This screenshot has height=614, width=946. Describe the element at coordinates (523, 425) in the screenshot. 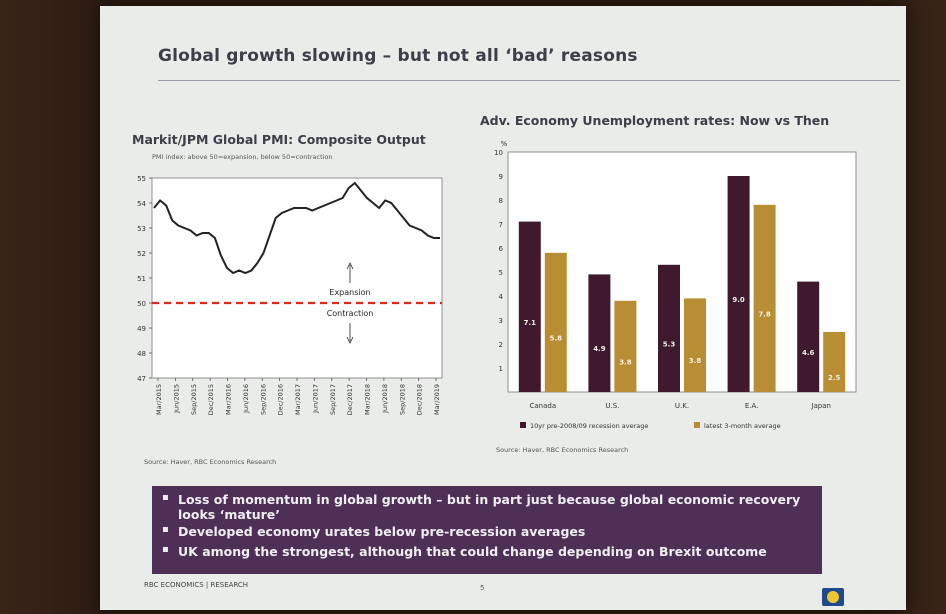

I see `legend-swatch-pre-recession` at that location.